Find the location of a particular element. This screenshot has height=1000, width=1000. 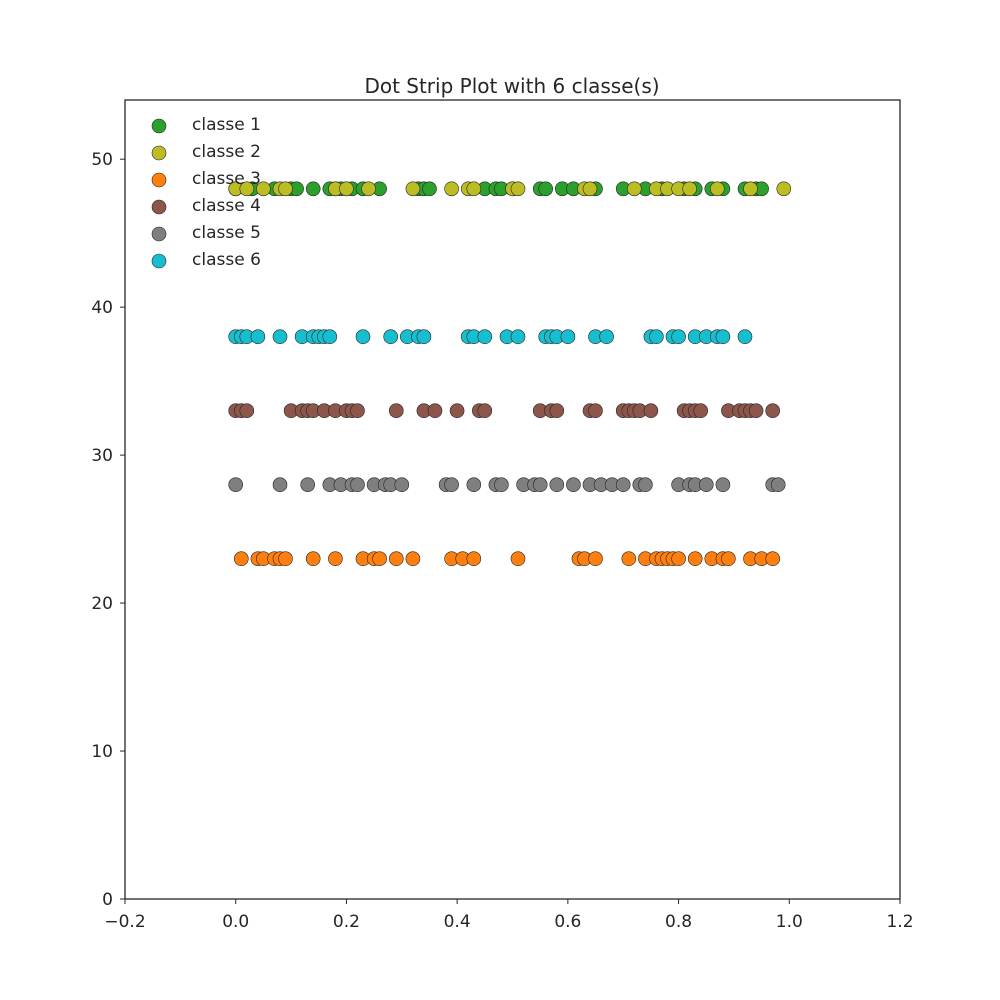

legend-label: classe 2 is located at coordinates (226, 152).